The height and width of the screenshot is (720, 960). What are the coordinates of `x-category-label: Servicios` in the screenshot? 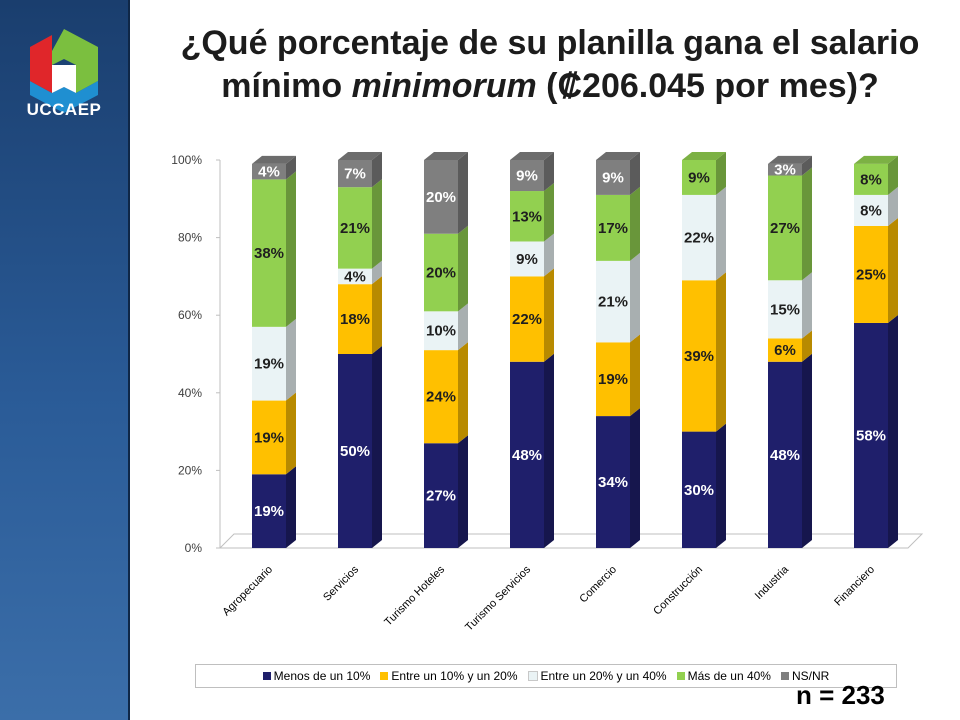 It's located at (341, 583).